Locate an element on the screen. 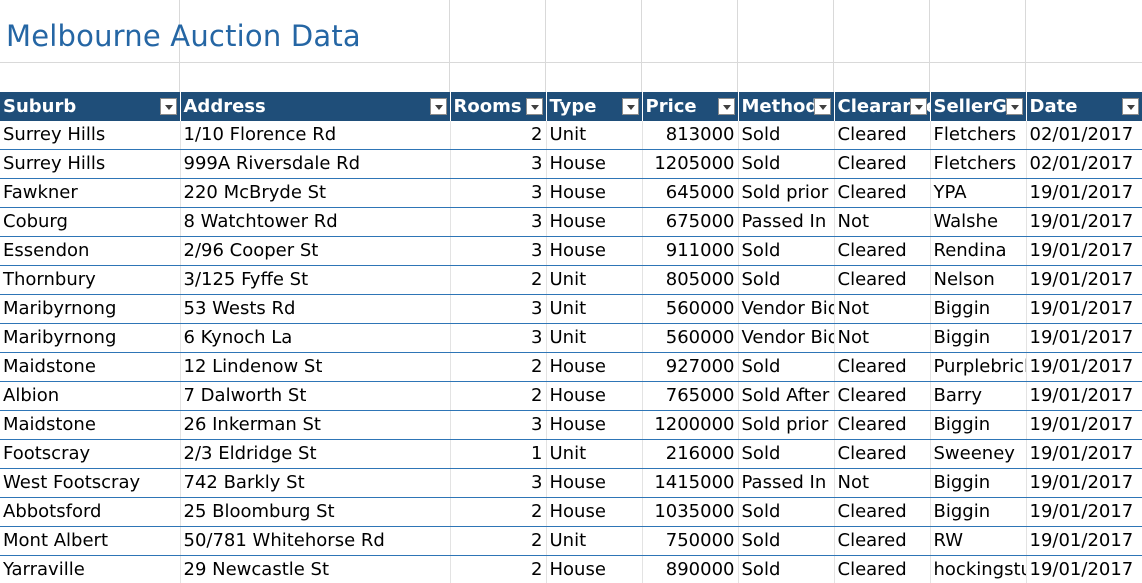 The width and height of the screenshot is (1142, 583). cell-price: 750000 is located at coordinates (690, 541).